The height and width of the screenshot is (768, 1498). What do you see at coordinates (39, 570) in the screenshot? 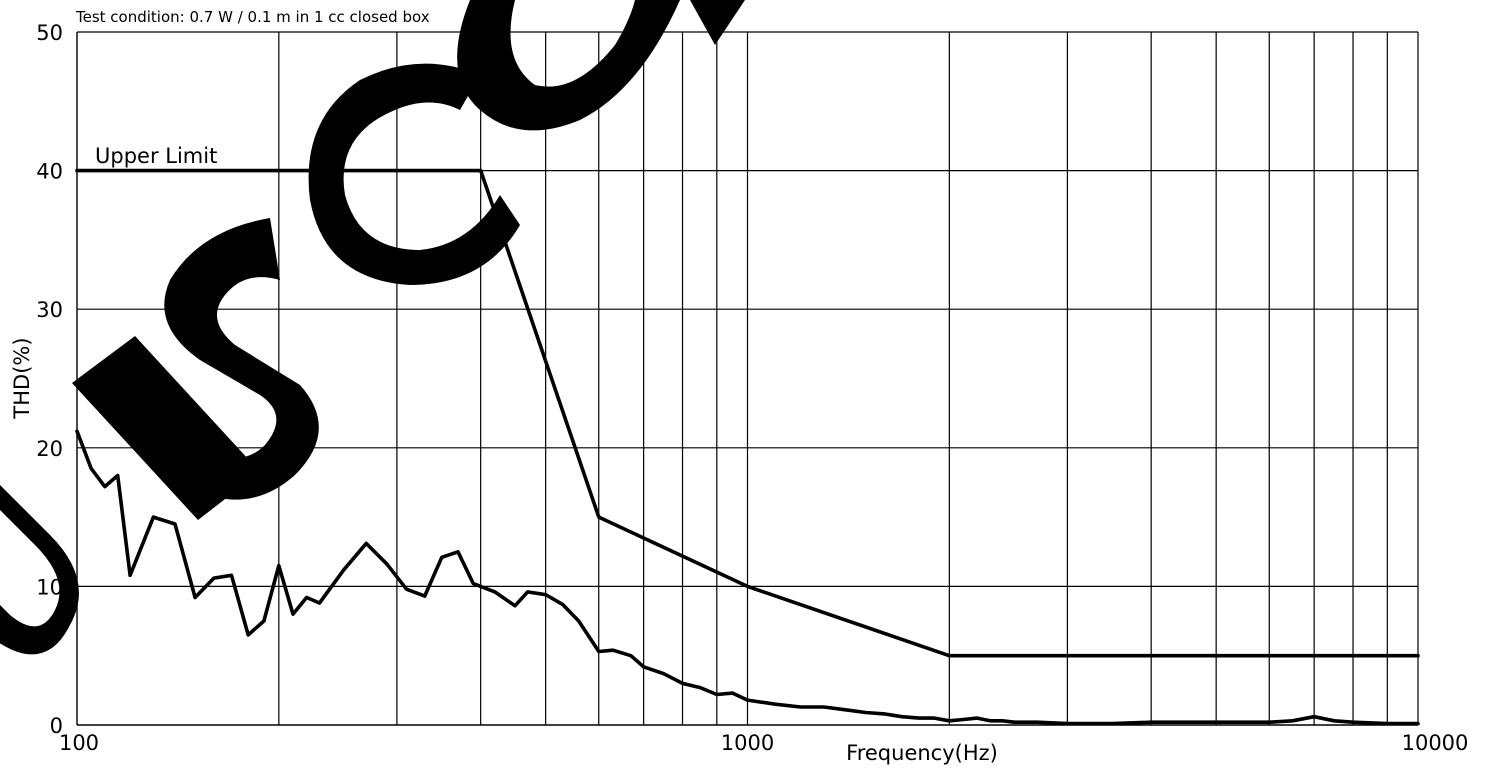
I see `watermark-letter-d` at bounding box center [39, 570].